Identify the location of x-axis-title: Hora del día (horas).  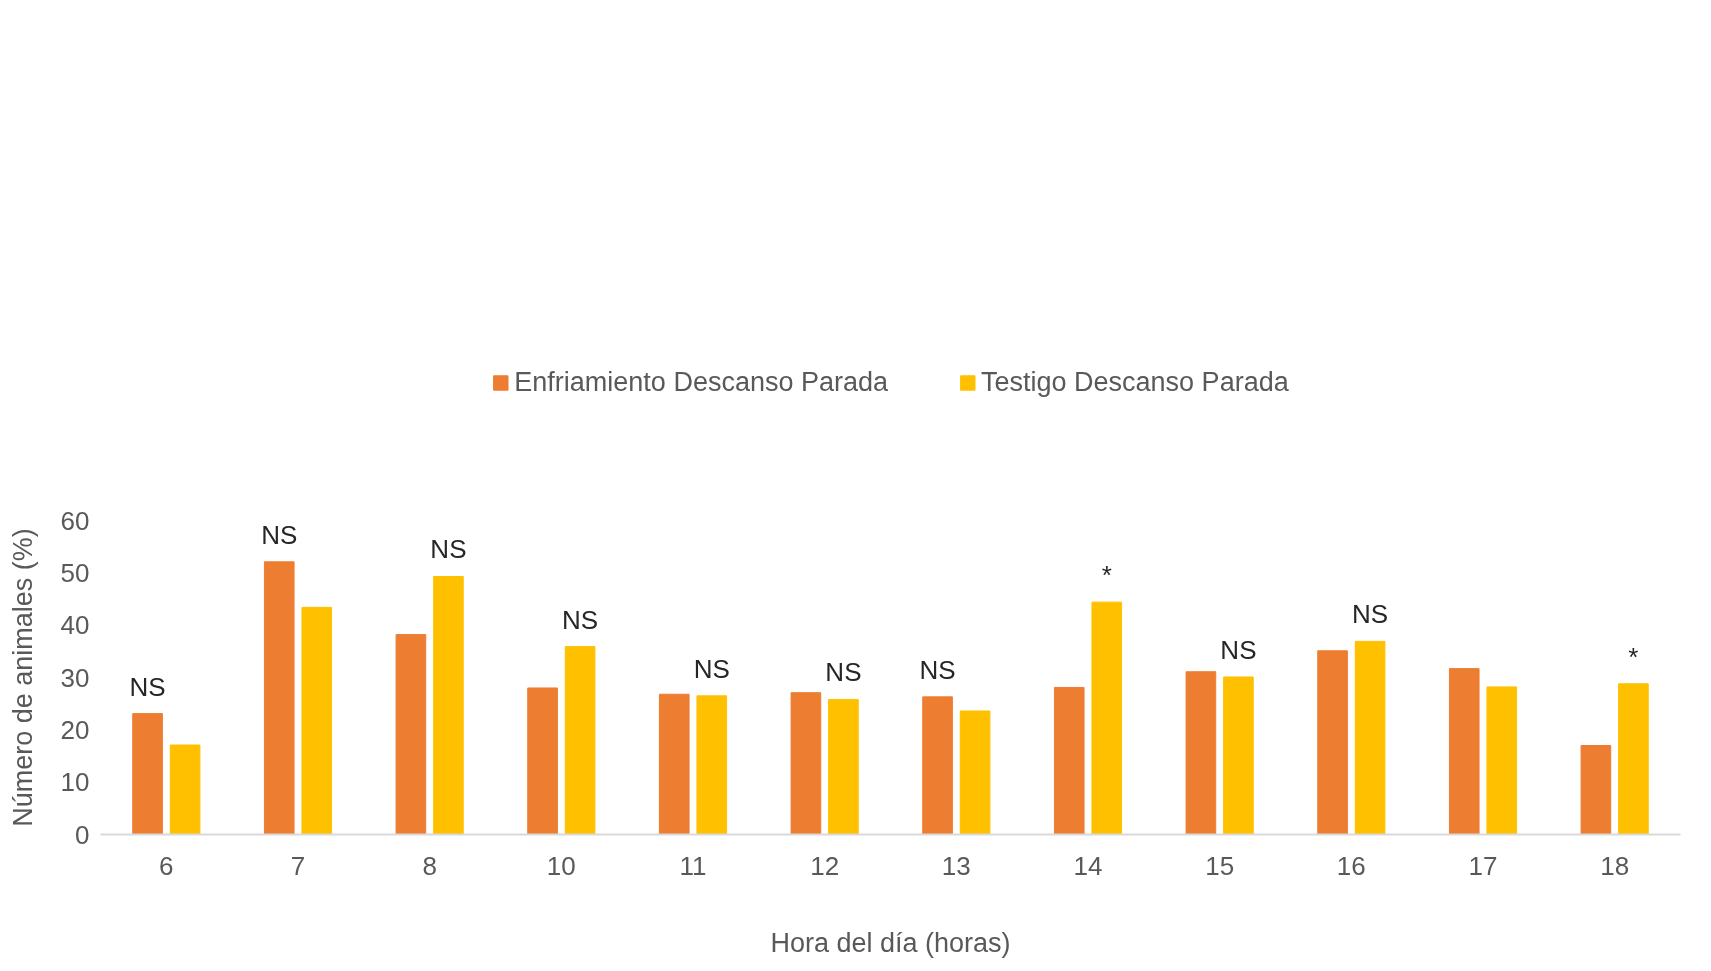
(890, 942).